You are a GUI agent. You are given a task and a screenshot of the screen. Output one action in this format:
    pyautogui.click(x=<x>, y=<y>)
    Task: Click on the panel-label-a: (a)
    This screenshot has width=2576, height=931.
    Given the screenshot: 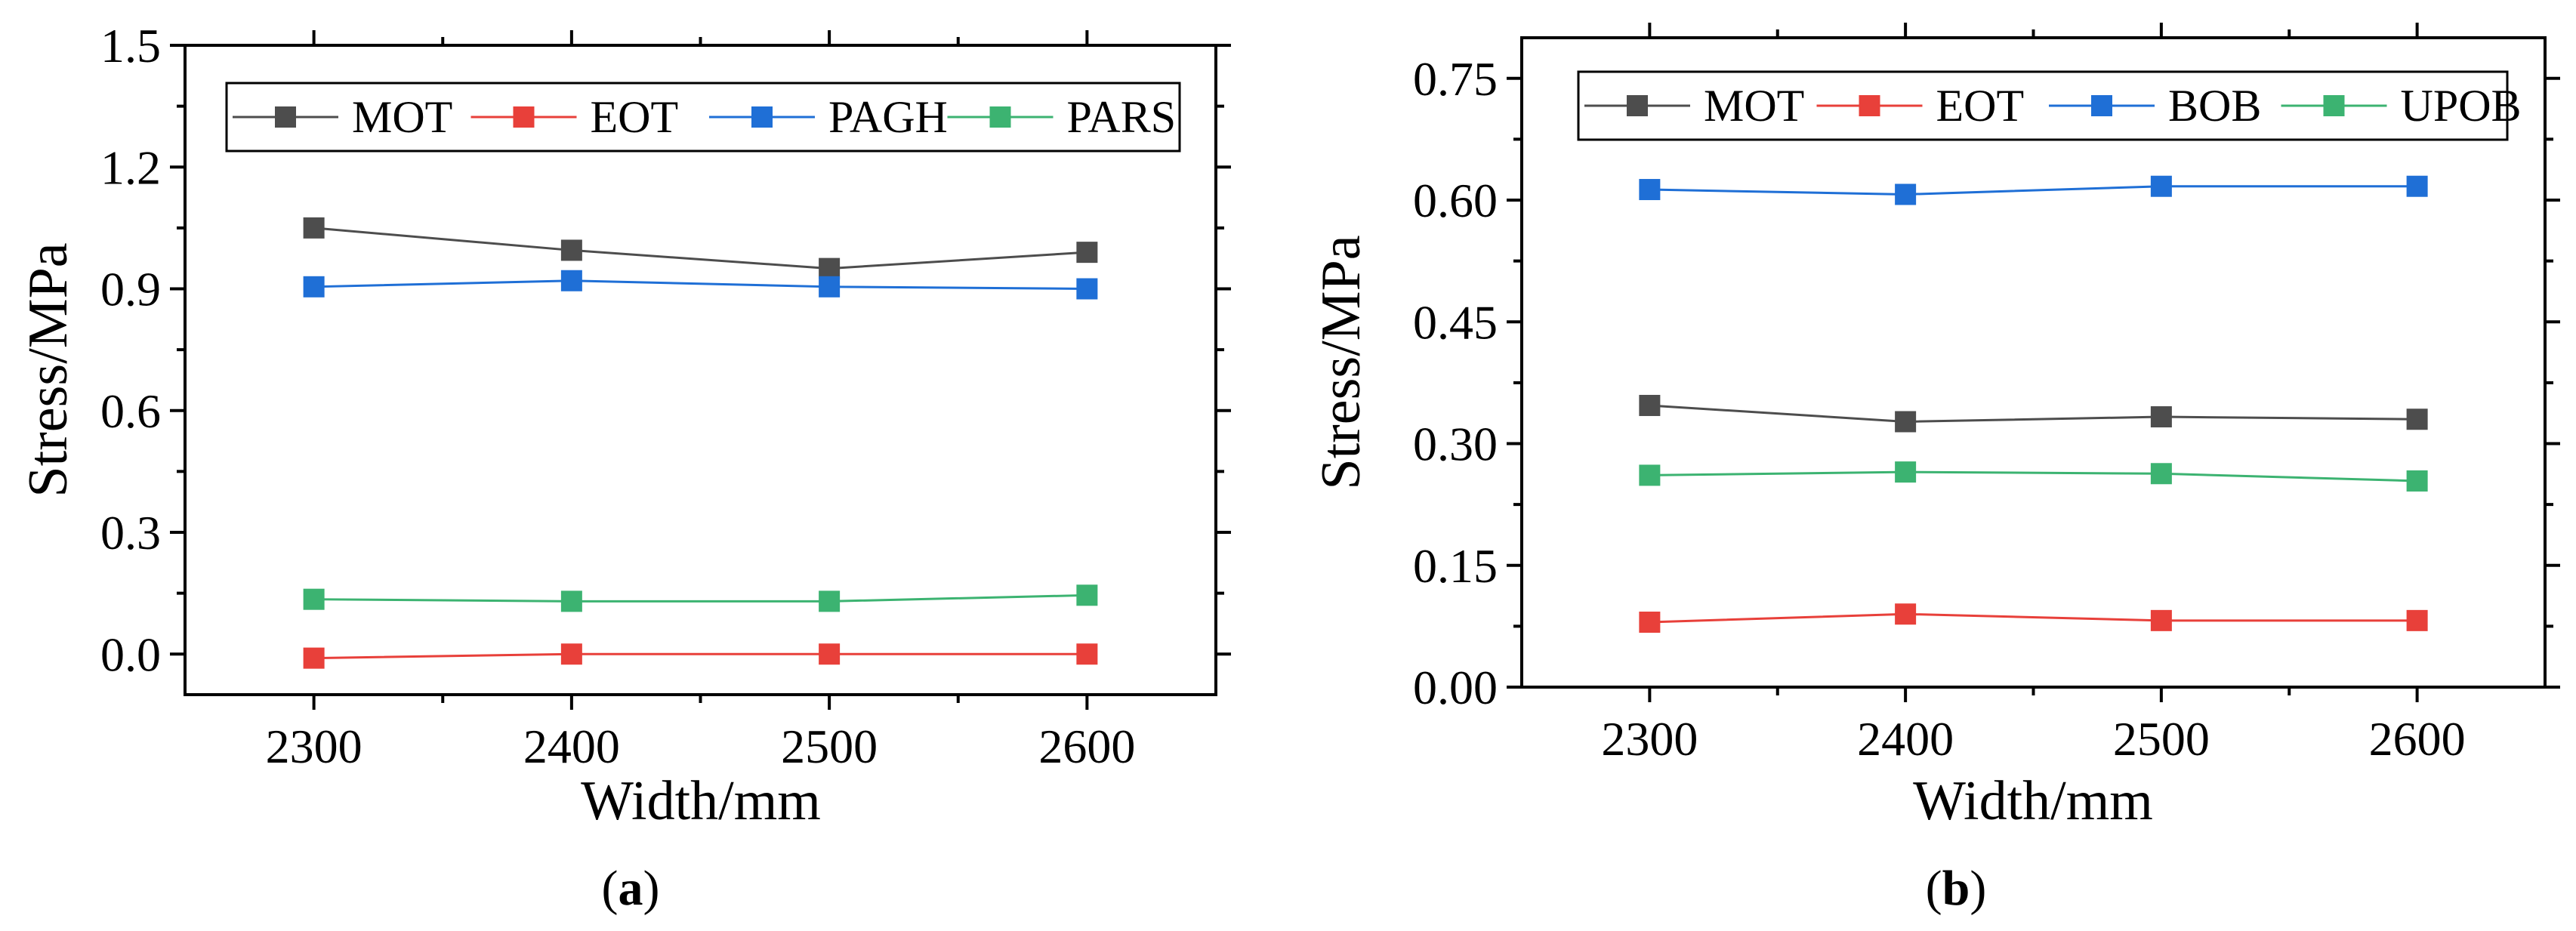 What is the action you would take?
    pyautogui.click(x=631, y=888)
    